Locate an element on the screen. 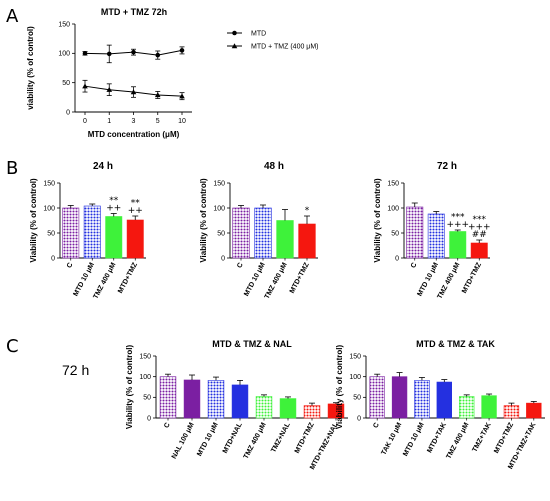 The height and width of the screenshot is (501, 550). chart-b3-significance-mark: ## is located at coordinates (479, 235).